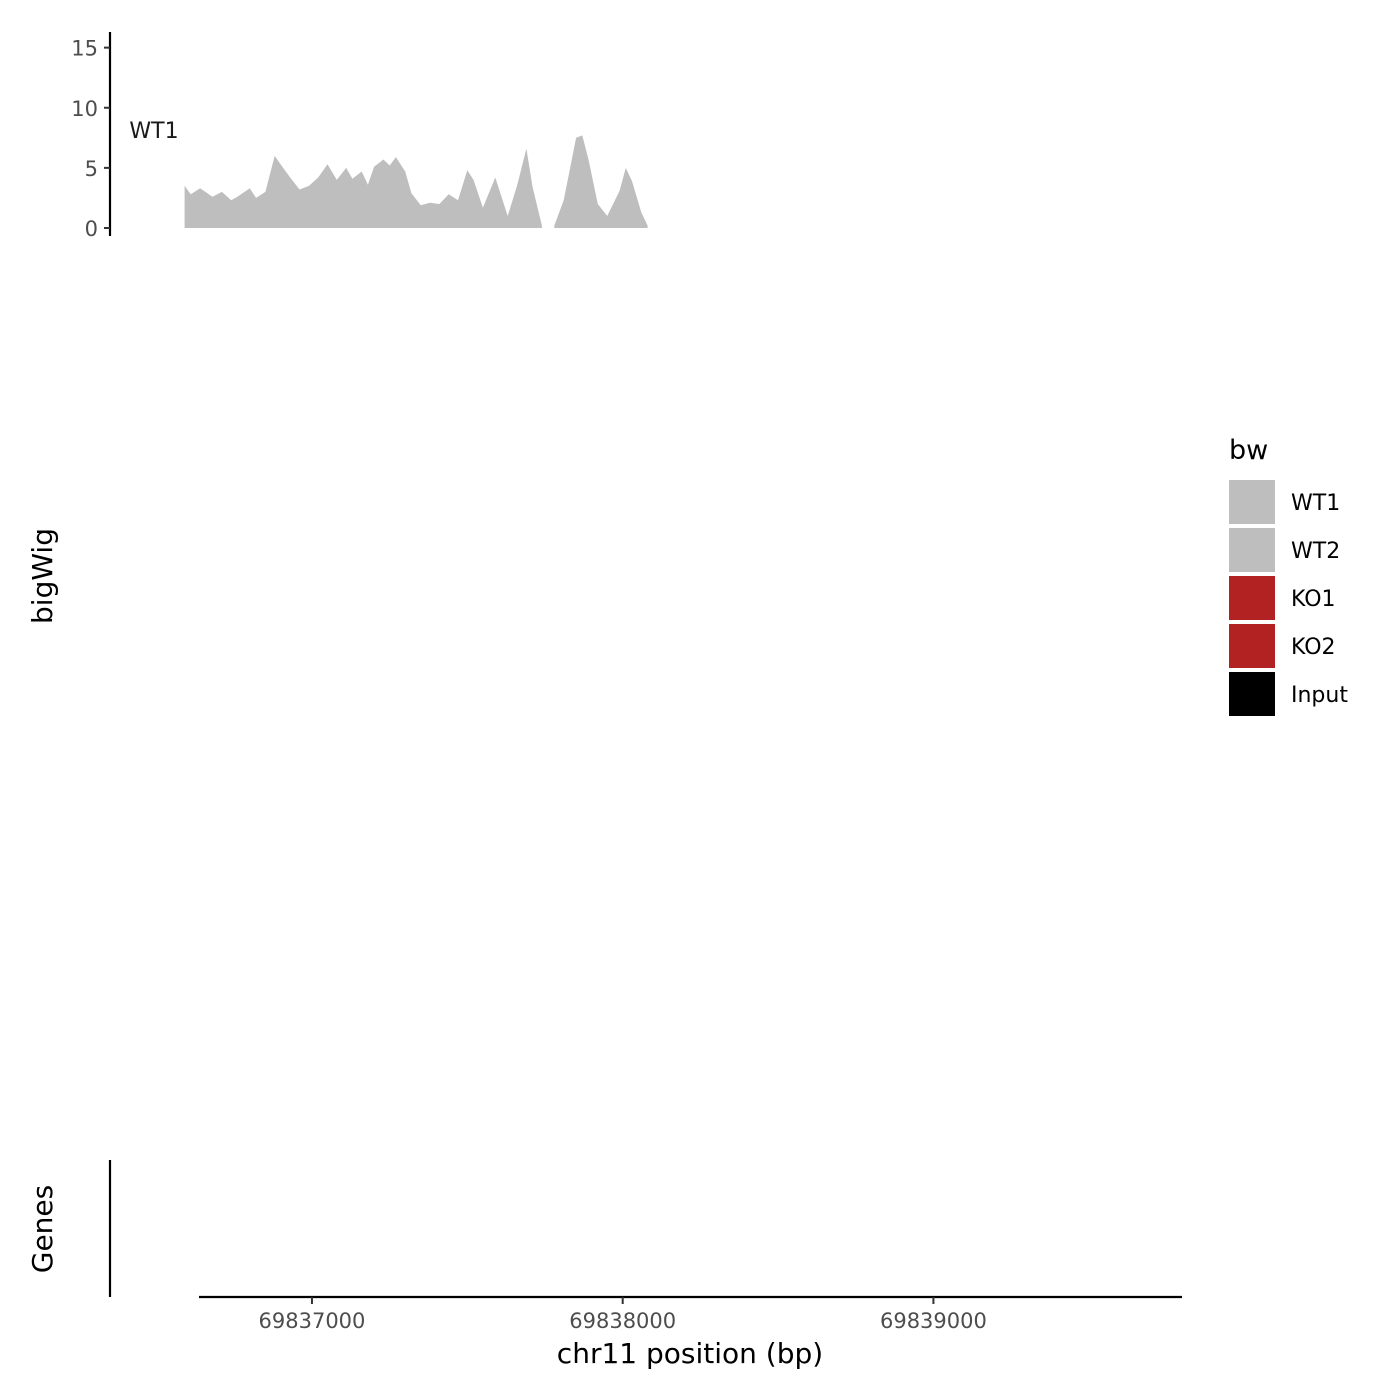 This screenshot has height=1400, width=1400. I want to click on legend-label: KO2, so click(1313, 647).